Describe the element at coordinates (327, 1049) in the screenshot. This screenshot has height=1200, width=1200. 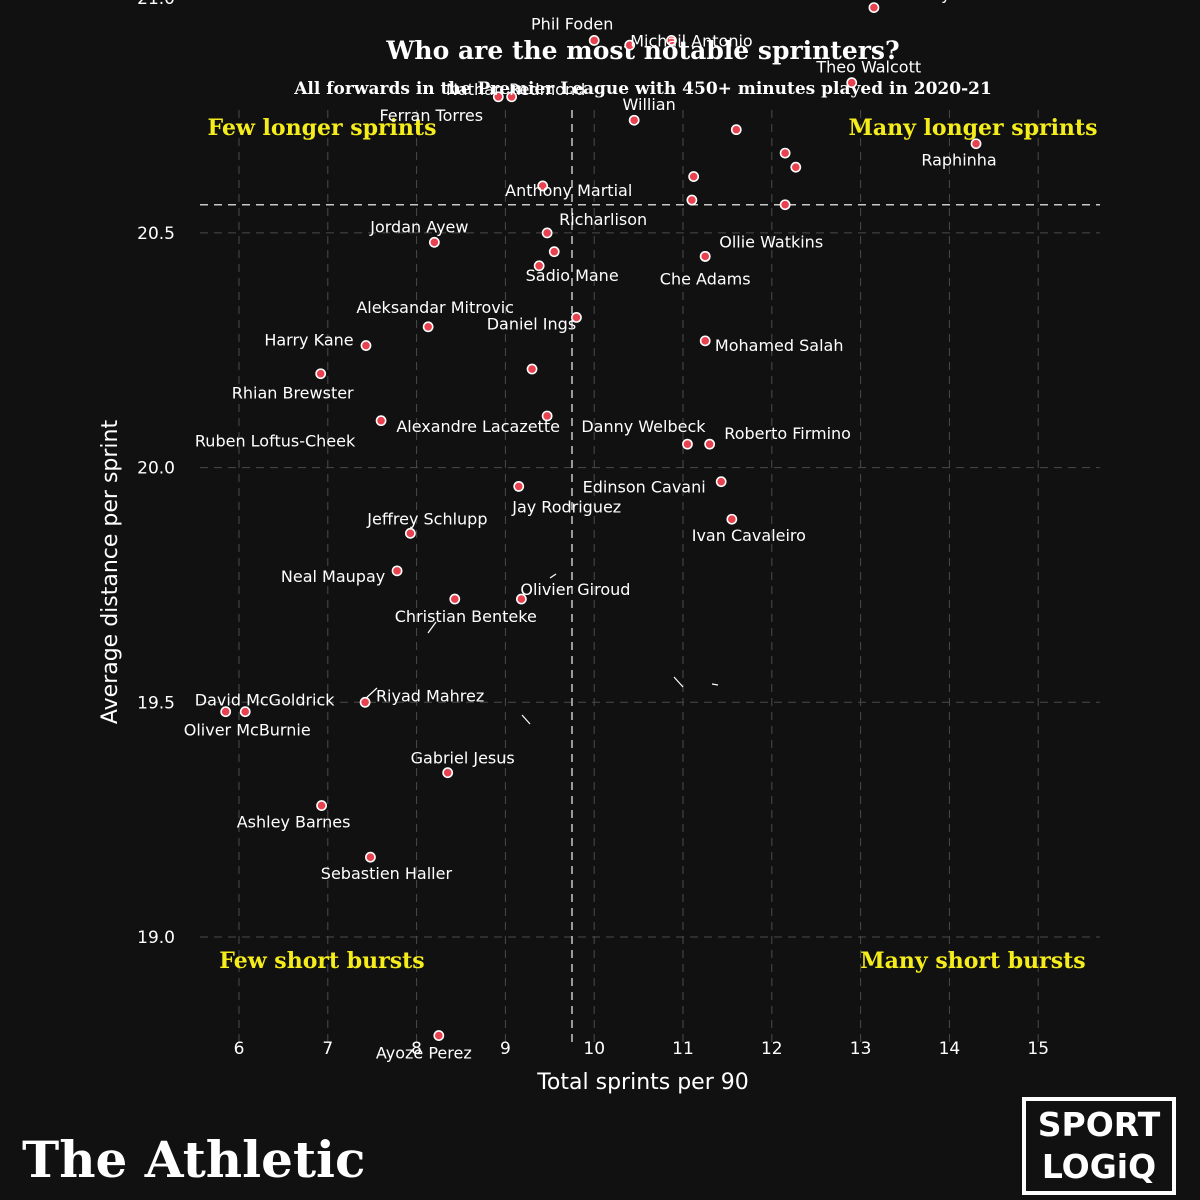
I see `x-tick-label: 7` at that location.